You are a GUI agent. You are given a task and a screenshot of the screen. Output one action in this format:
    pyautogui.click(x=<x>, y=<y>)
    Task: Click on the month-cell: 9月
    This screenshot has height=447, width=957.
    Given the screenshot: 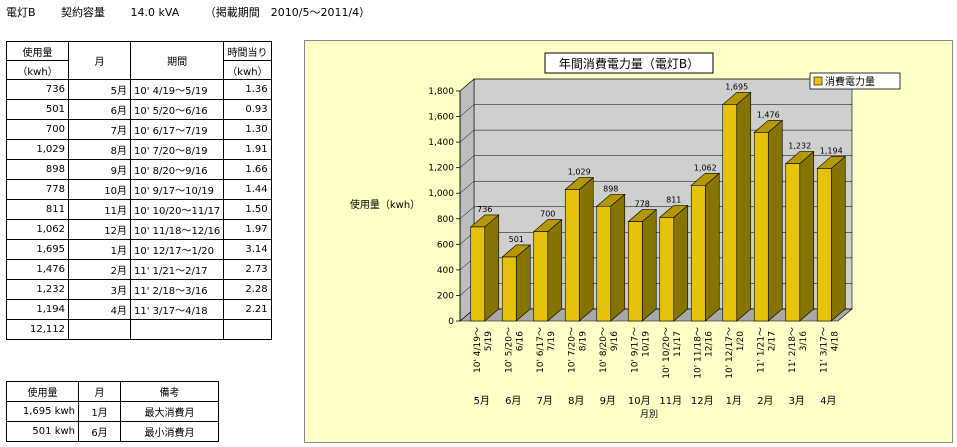 What is the action you would take?
    pyautogui.click(x=99, y=169)
    